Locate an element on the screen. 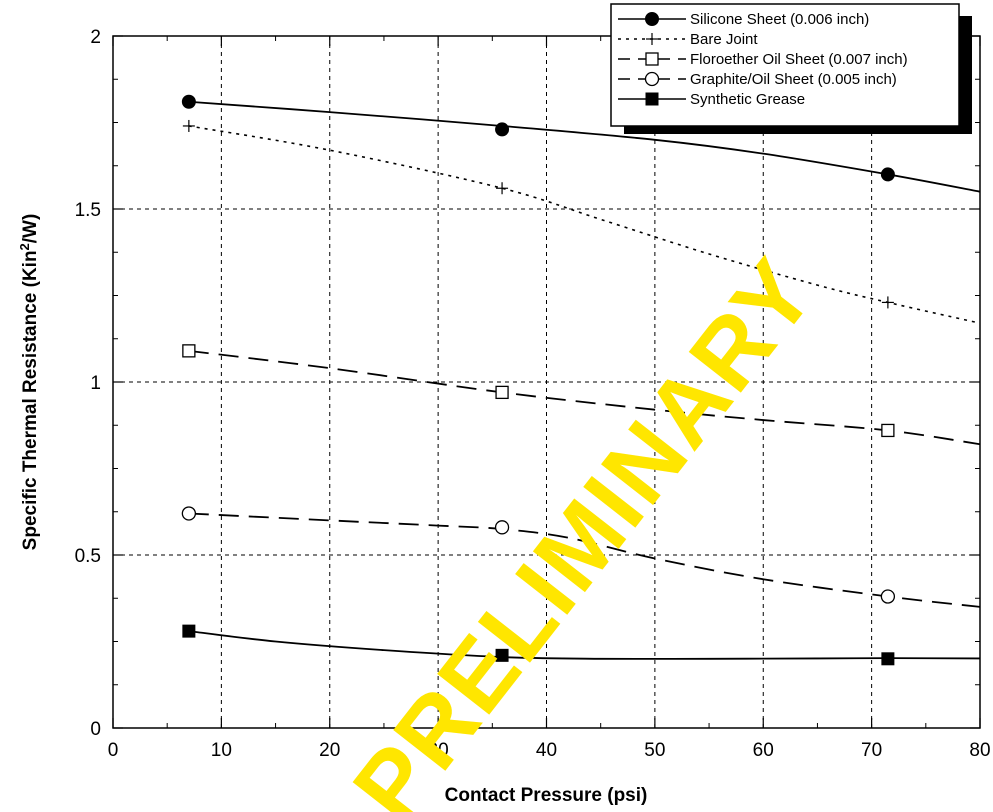 This screenshot has height=812, width=993. y-tick-label: 1.5 is located at coordinates (88, 210).